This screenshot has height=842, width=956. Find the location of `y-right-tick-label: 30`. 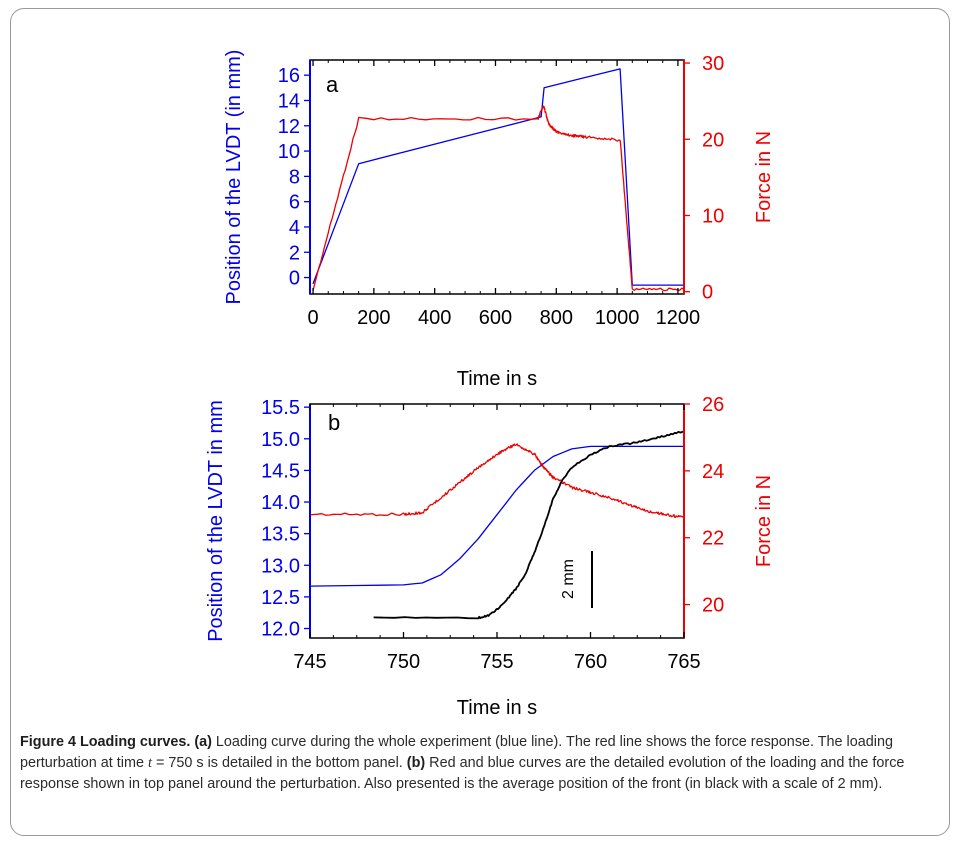

y-right-tick-label: 30 is located at coordinates (713, 64).